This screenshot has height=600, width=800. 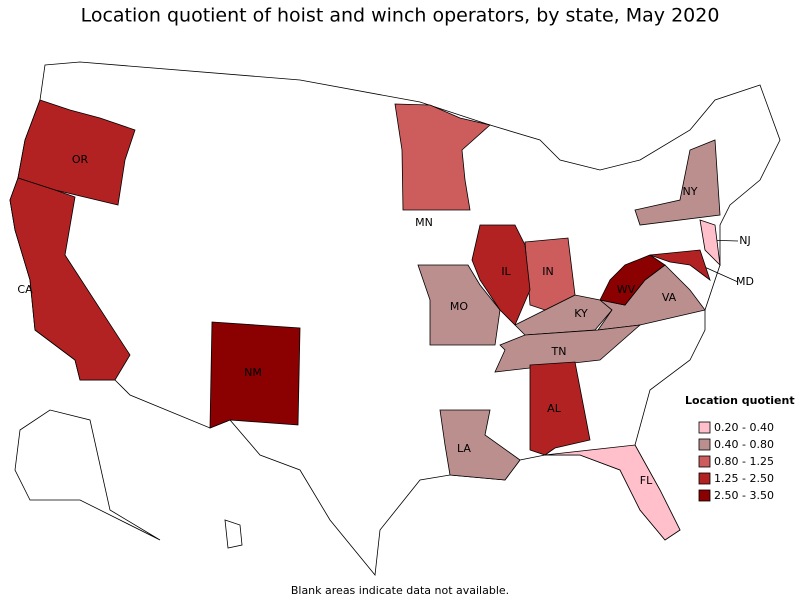 What do you see at coordinates (626, 289) in the screenshot?
I see `state-label: WV` at bounding box center [626, 289].